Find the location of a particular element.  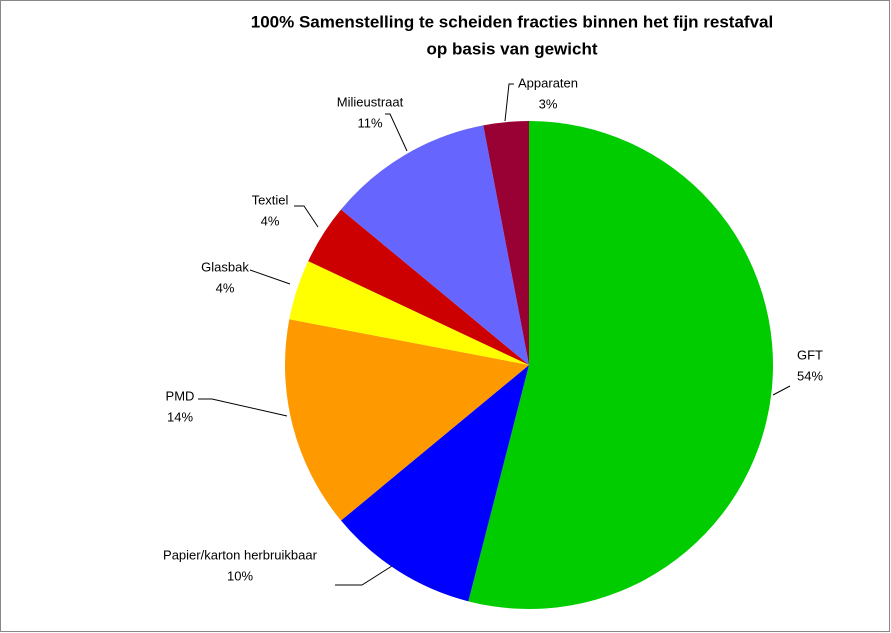

slice-label: Apparaten is located at coordinates (548, 82).